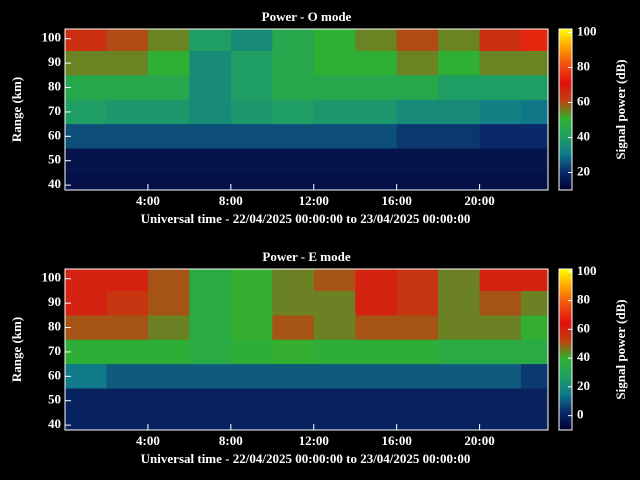  I want to click on x-tick-label: 16:00, so click(397, 200).